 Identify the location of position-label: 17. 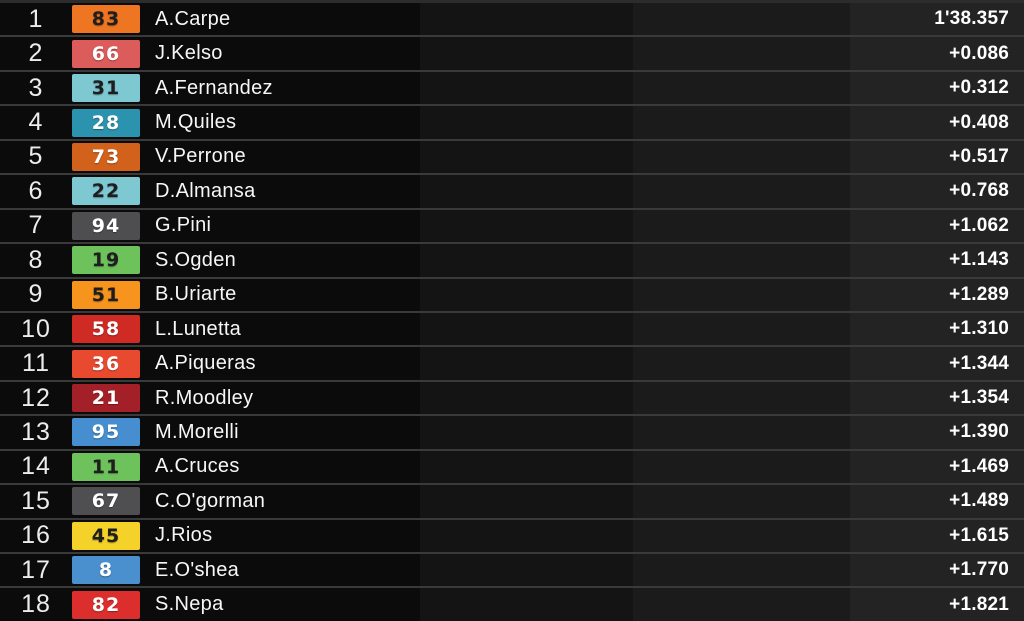
(36, 569).